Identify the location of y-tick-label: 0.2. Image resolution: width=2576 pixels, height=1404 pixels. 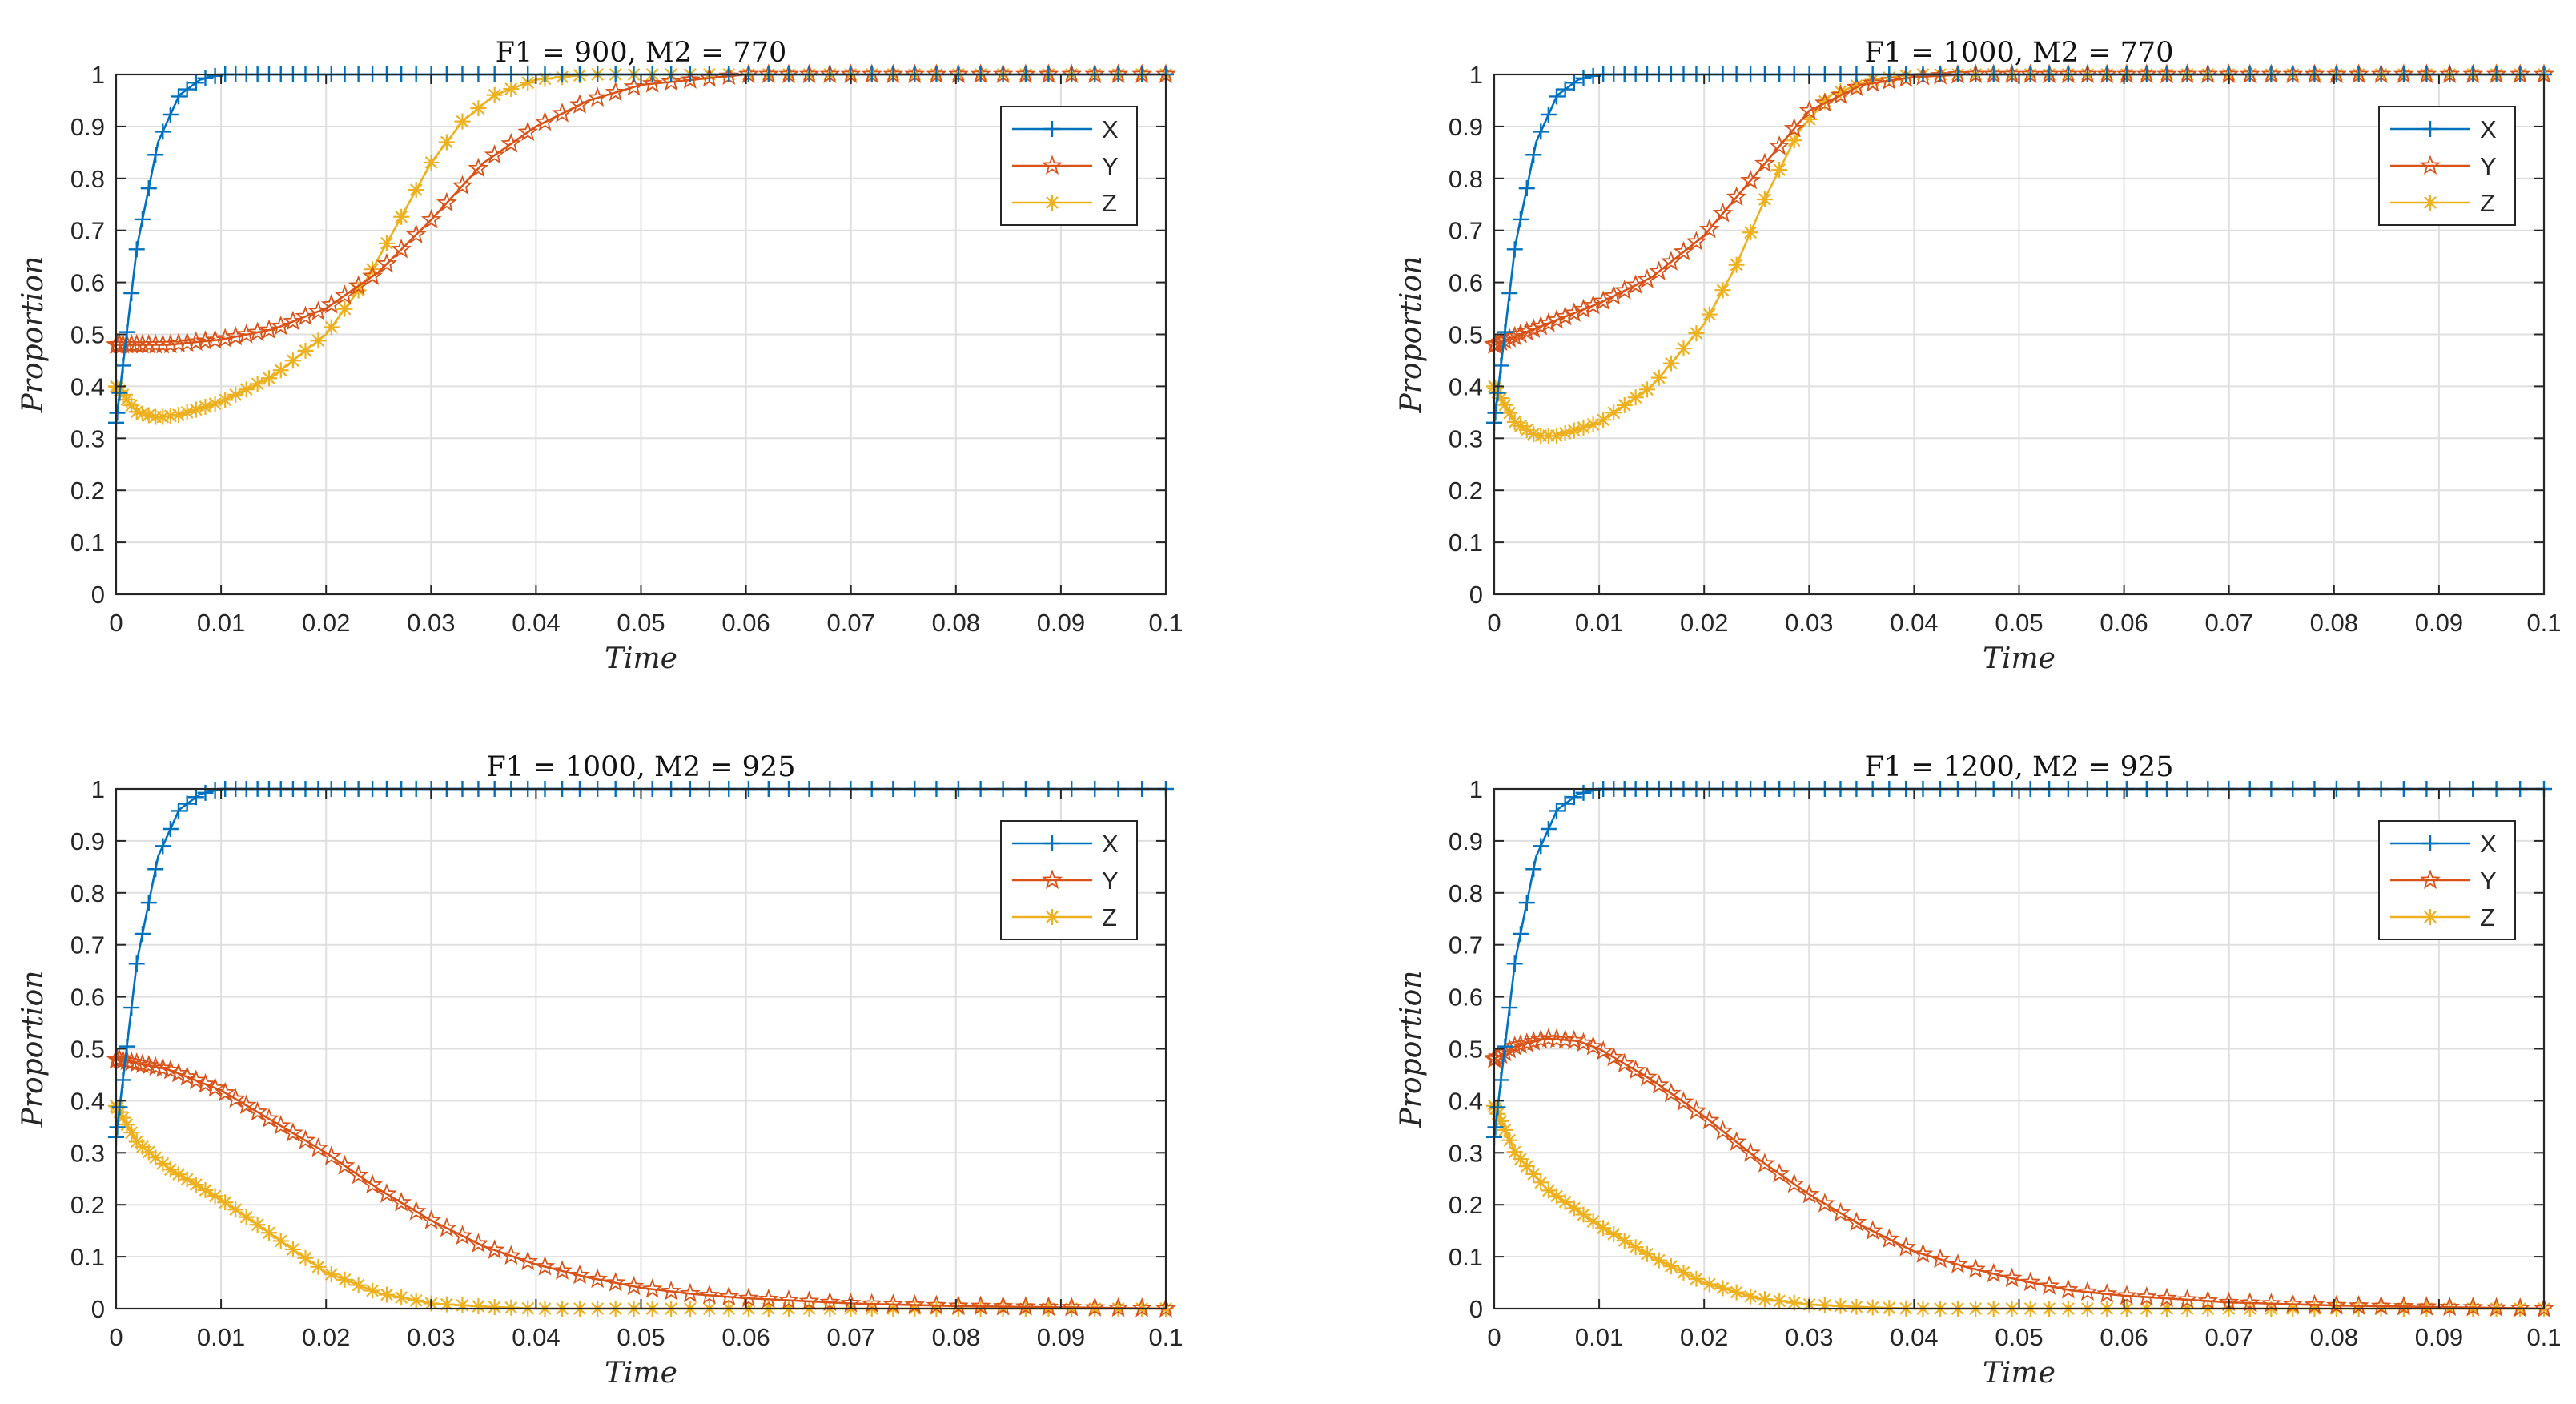
(1466, 491).